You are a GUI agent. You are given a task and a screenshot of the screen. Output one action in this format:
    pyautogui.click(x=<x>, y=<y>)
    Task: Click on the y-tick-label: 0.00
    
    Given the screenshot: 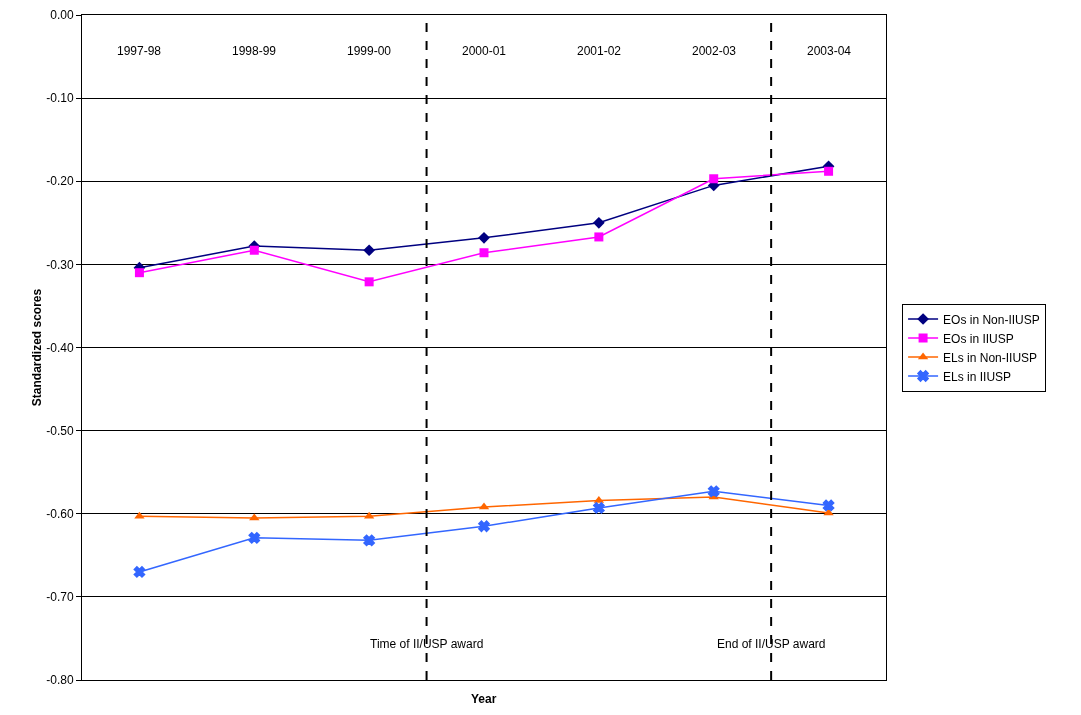 What is the action you would take?
    pyautogui.click(x=62, y=15)
    